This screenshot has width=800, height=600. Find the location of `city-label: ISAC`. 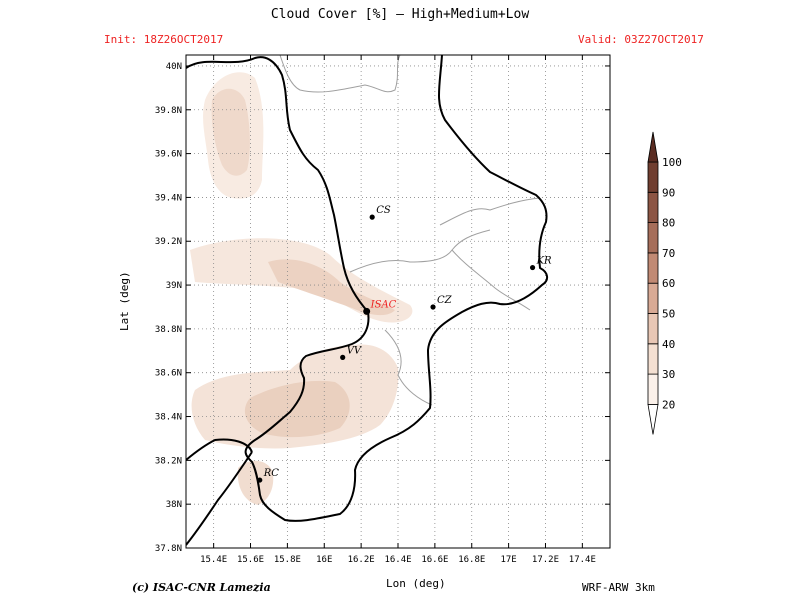

city-label: ISAC is located at coordinates (383, 304).